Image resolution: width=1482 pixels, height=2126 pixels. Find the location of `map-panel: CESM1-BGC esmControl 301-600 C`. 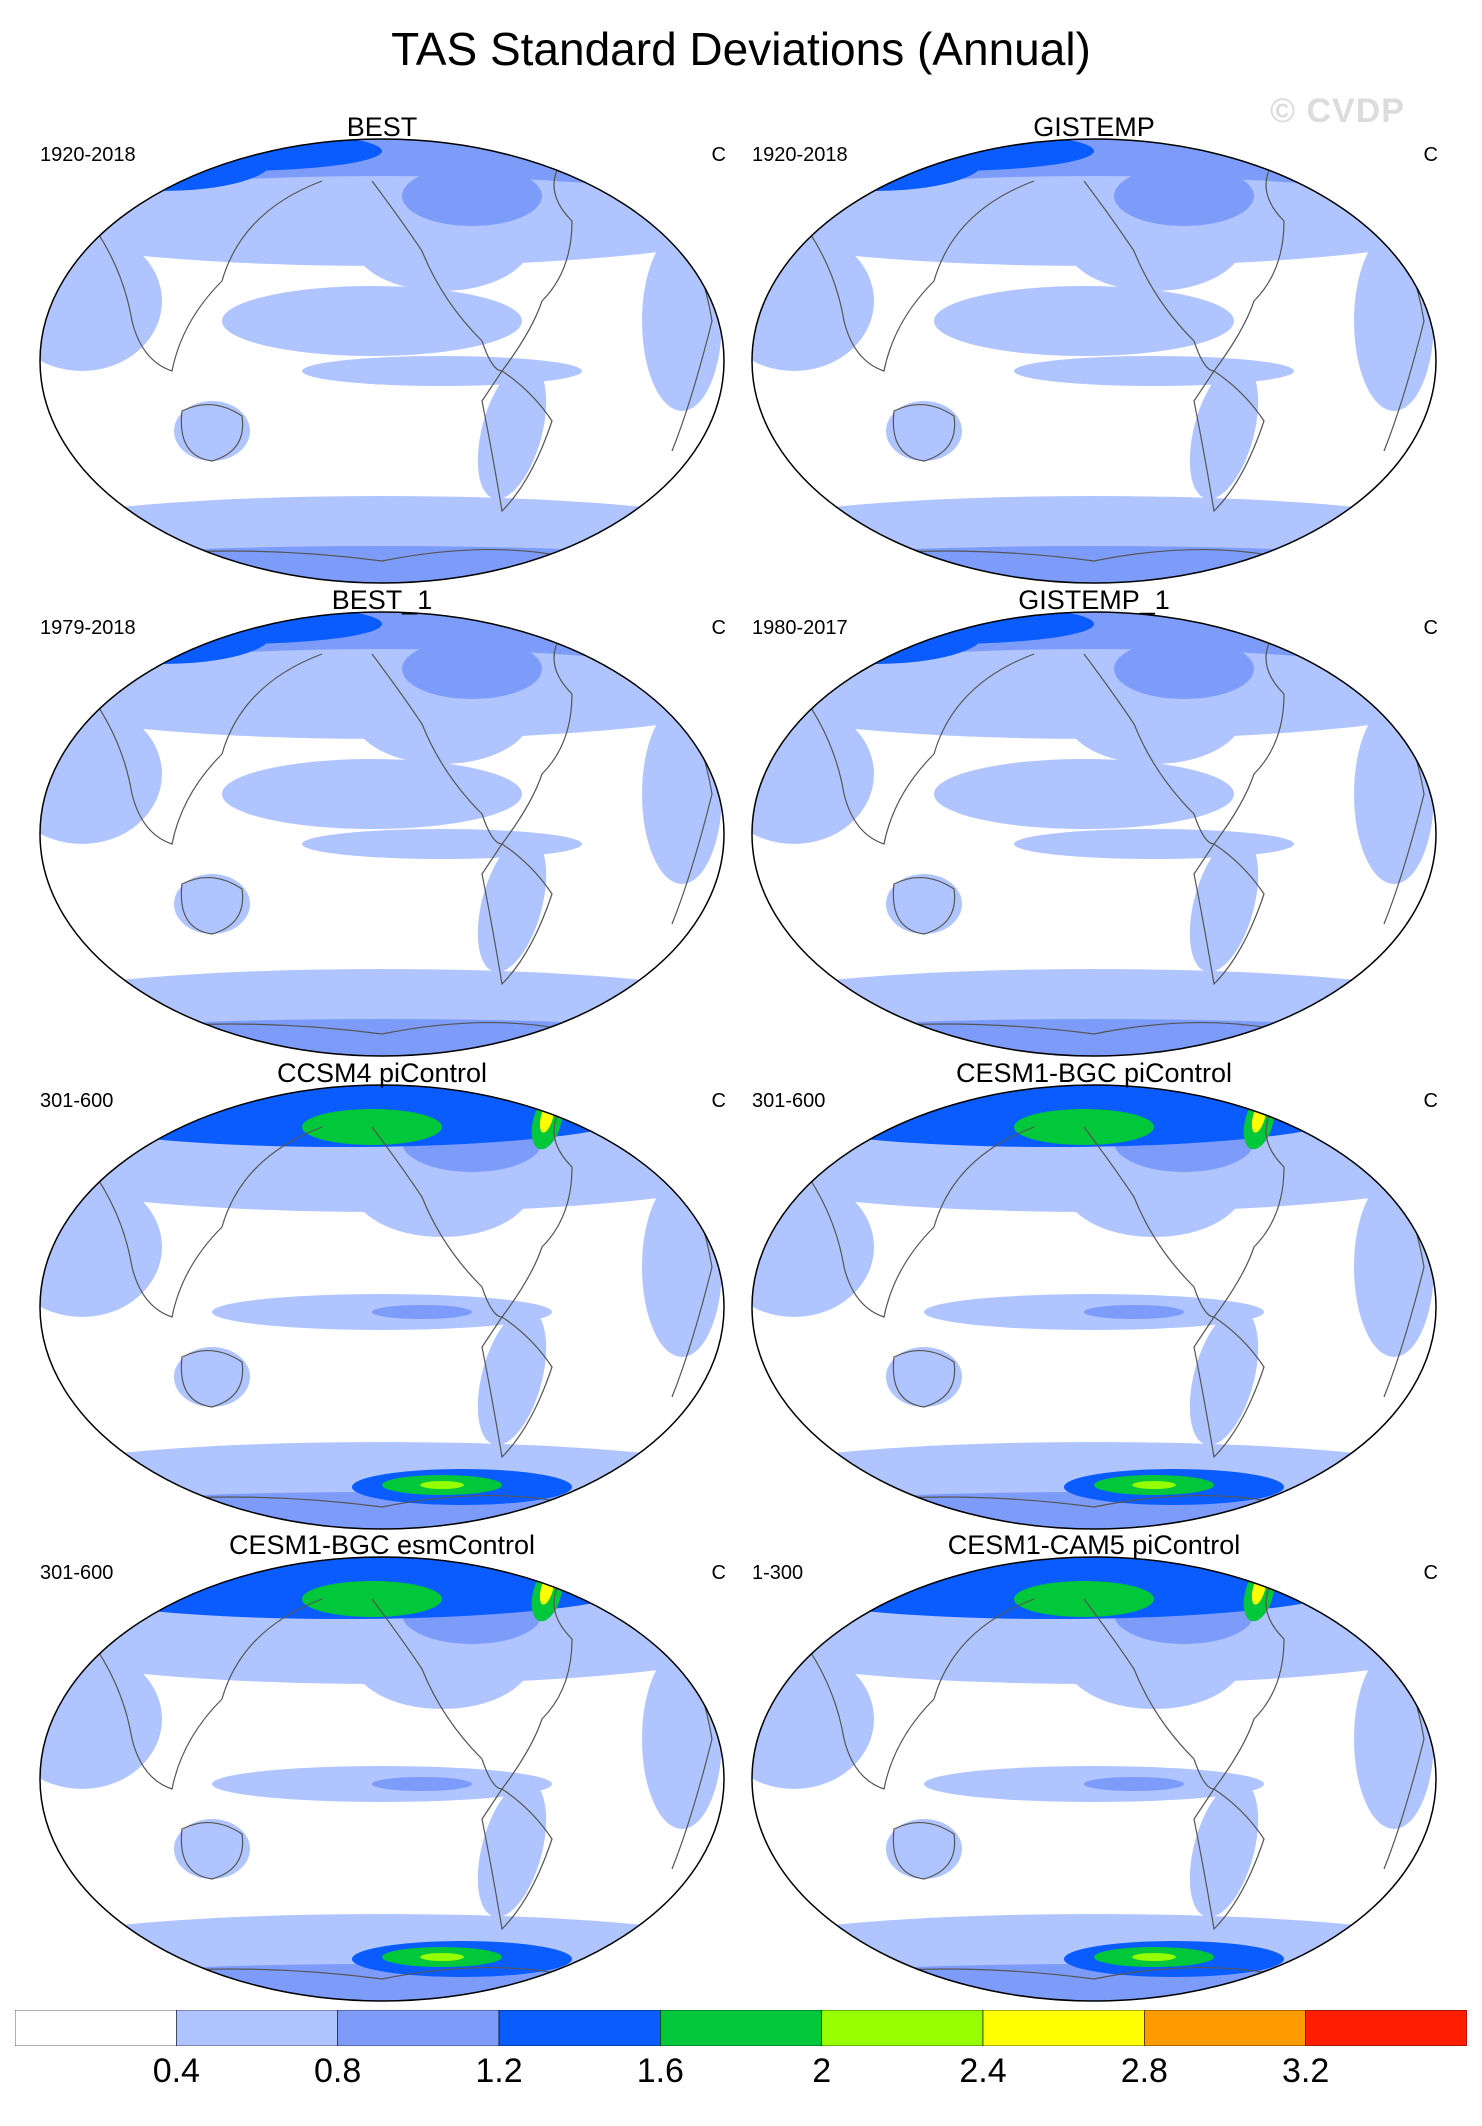

map-panel: CESM1-BGC esmControl 301-600 C is located at coordinates (382, 1766).